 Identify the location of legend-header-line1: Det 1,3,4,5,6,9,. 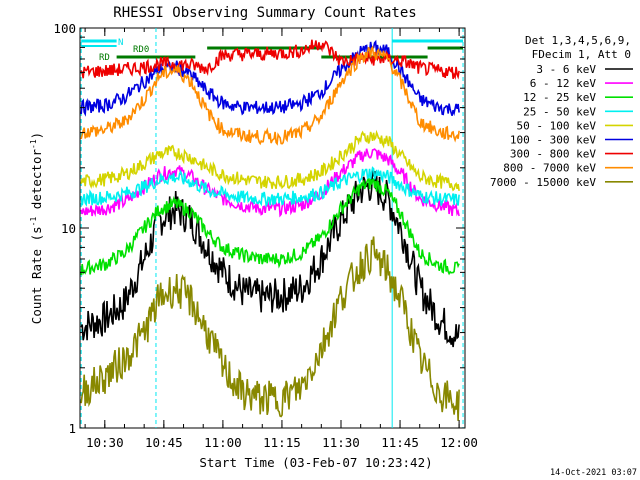
(578, 40).